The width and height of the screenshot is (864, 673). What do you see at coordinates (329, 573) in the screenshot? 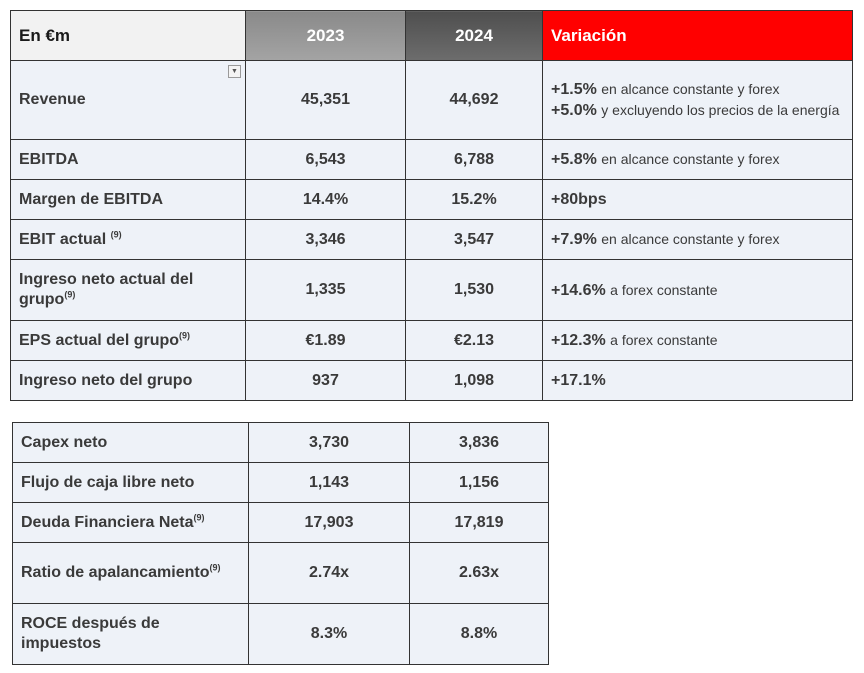
I see `value-2023: 2.74x` at bounding box center [329, 573].